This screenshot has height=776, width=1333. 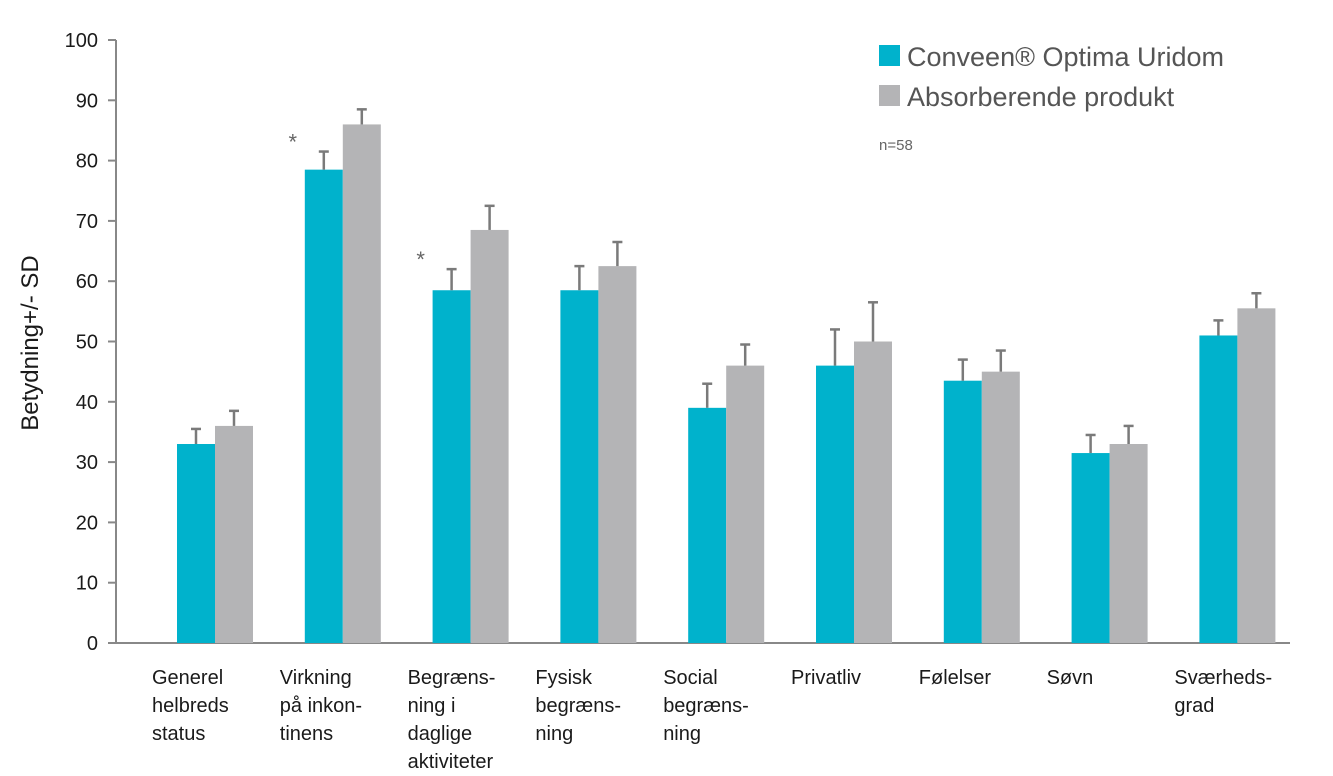 I want to click on legend-swatch-absorberende, so click(x=889, y=95).